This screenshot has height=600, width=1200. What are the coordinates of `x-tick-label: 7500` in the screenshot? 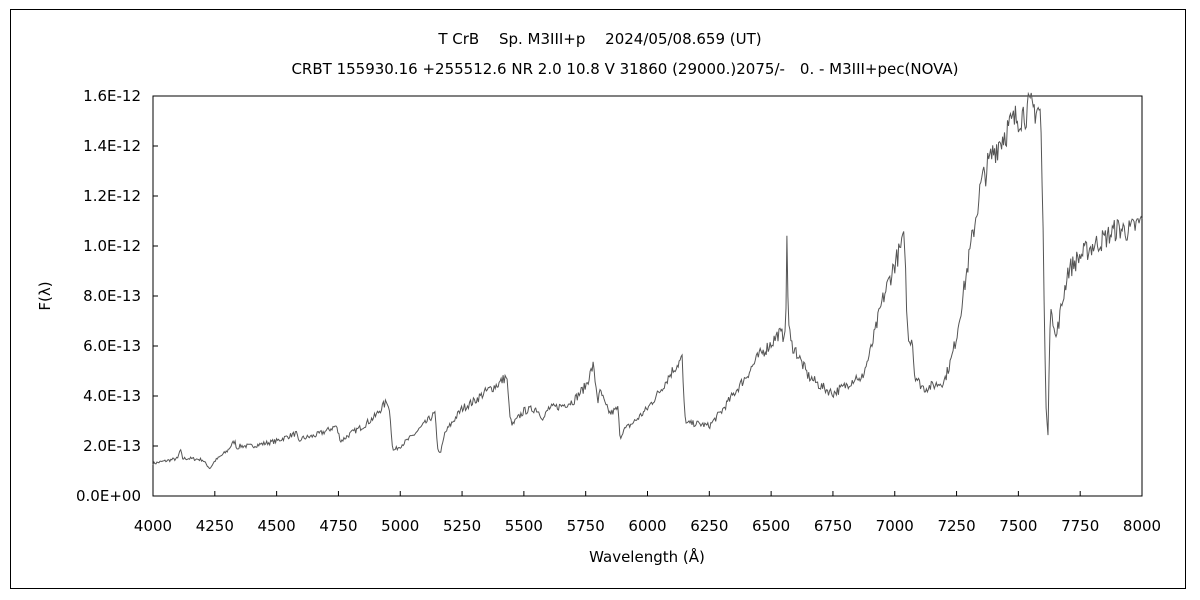 It's located at (1018, 526).